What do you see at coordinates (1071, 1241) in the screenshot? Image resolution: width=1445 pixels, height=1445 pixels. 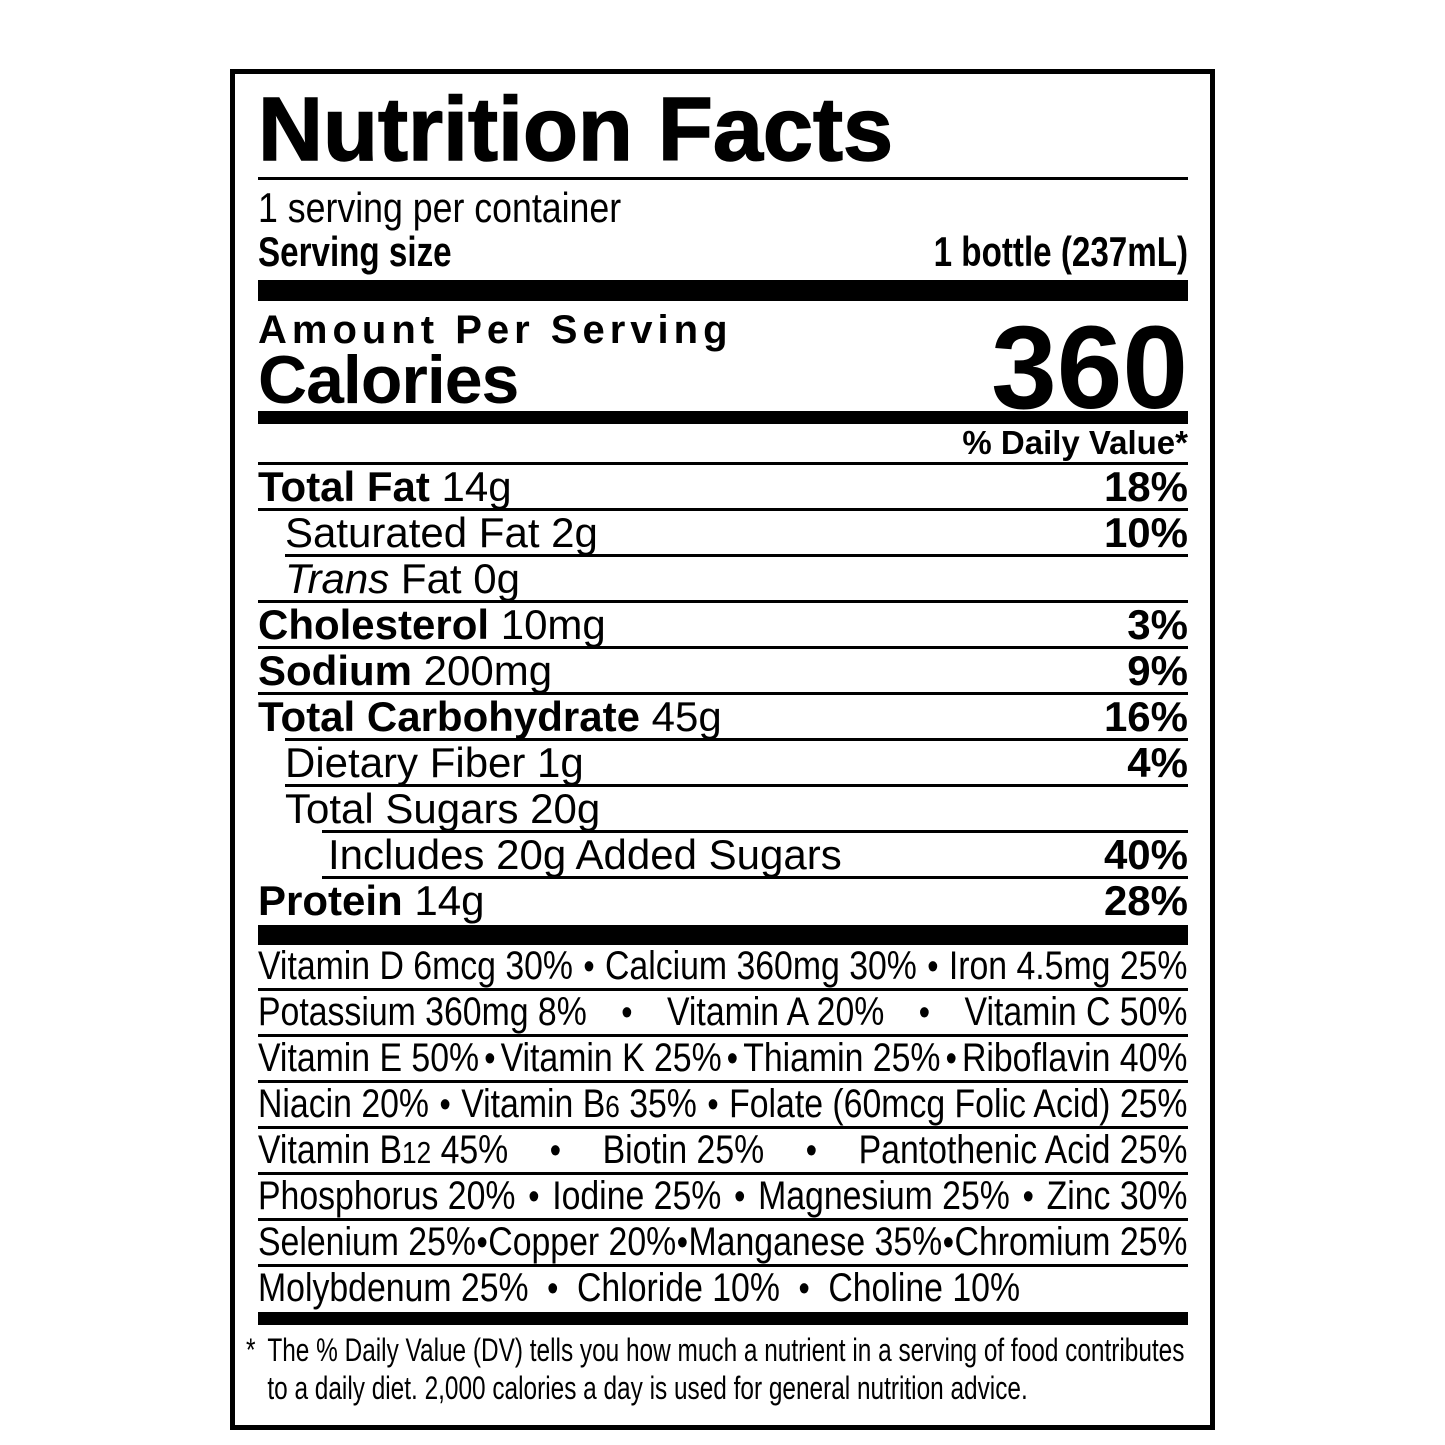 I see `micronutrient-item: Chromium 25%` at bounding box center [1071, 1241].